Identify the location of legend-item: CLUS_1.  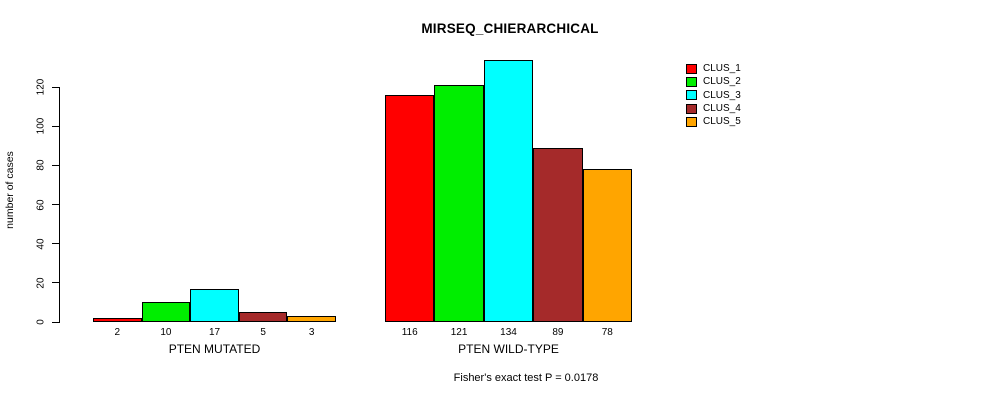
(713, 68).